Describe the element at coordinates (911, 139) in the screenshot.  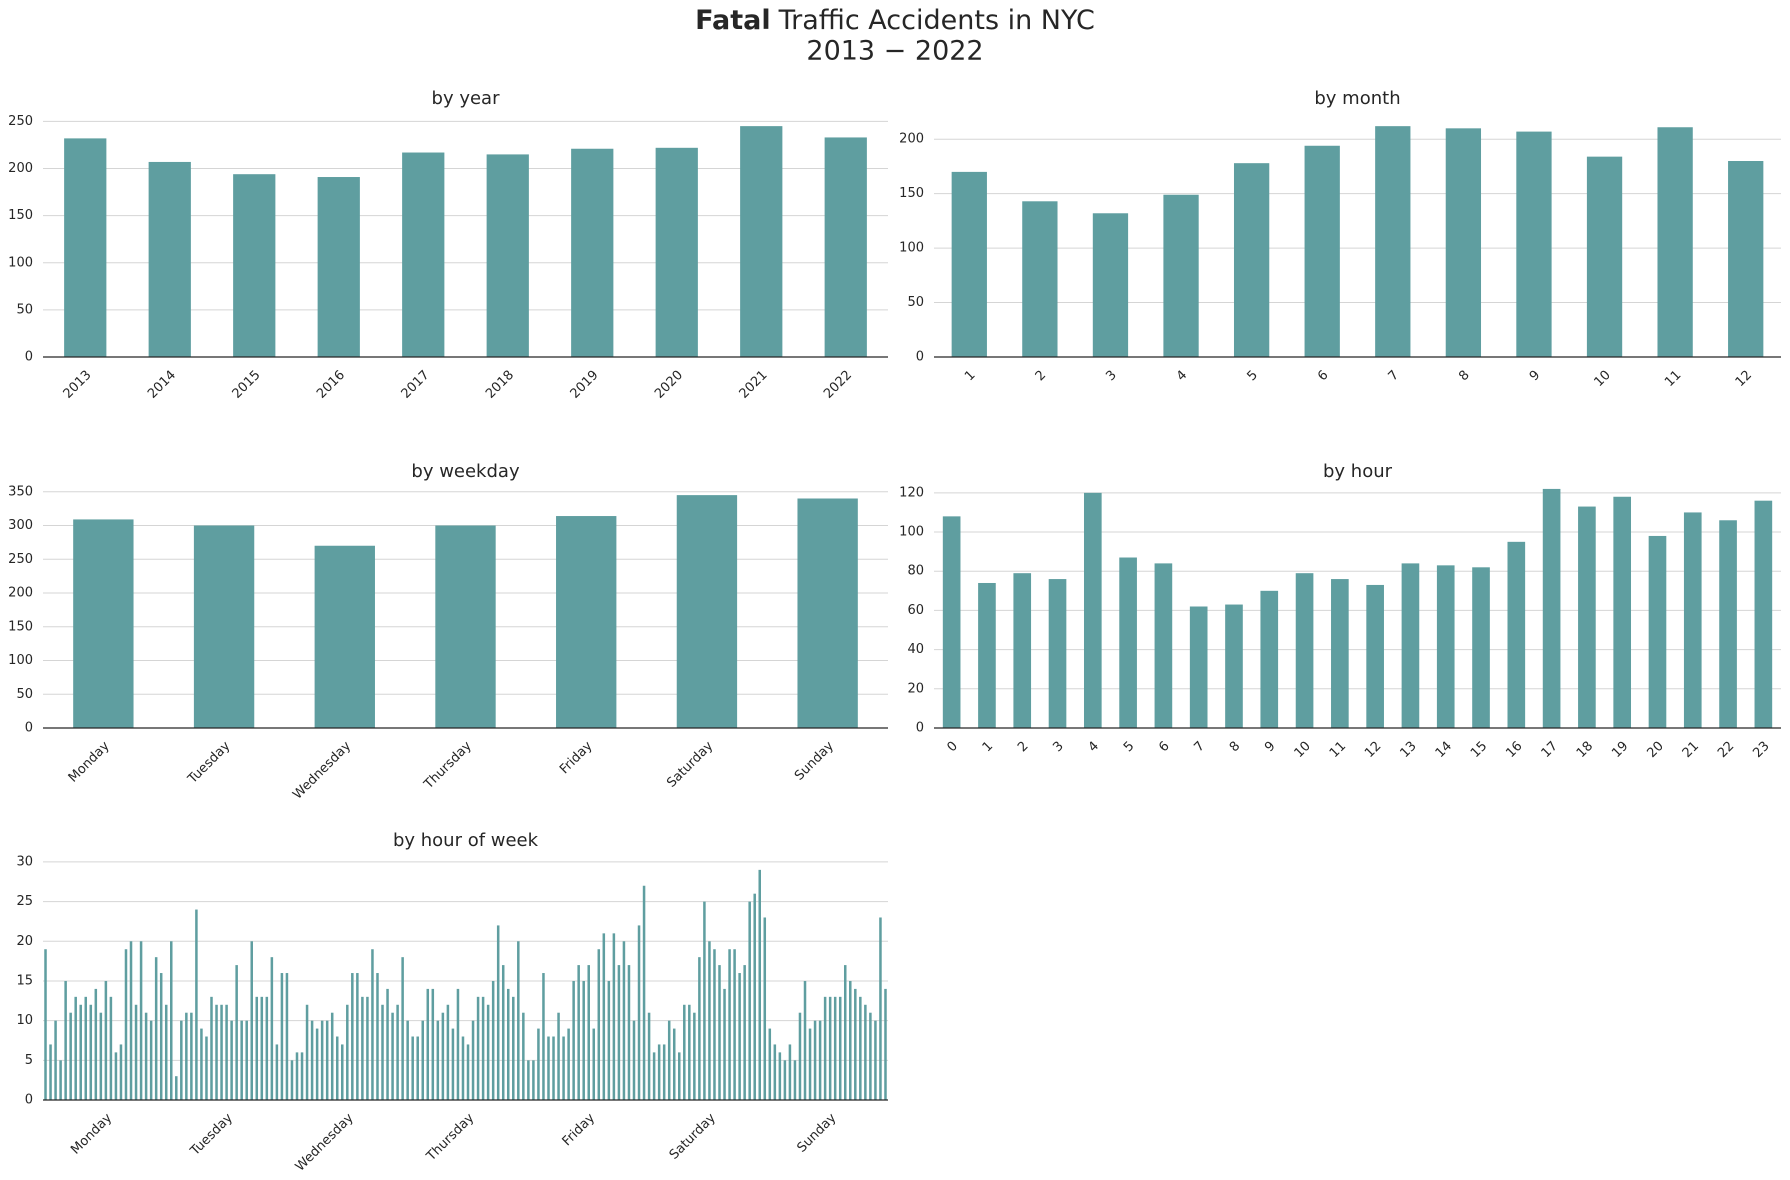
I see `y-tick-label: 200` at that location.